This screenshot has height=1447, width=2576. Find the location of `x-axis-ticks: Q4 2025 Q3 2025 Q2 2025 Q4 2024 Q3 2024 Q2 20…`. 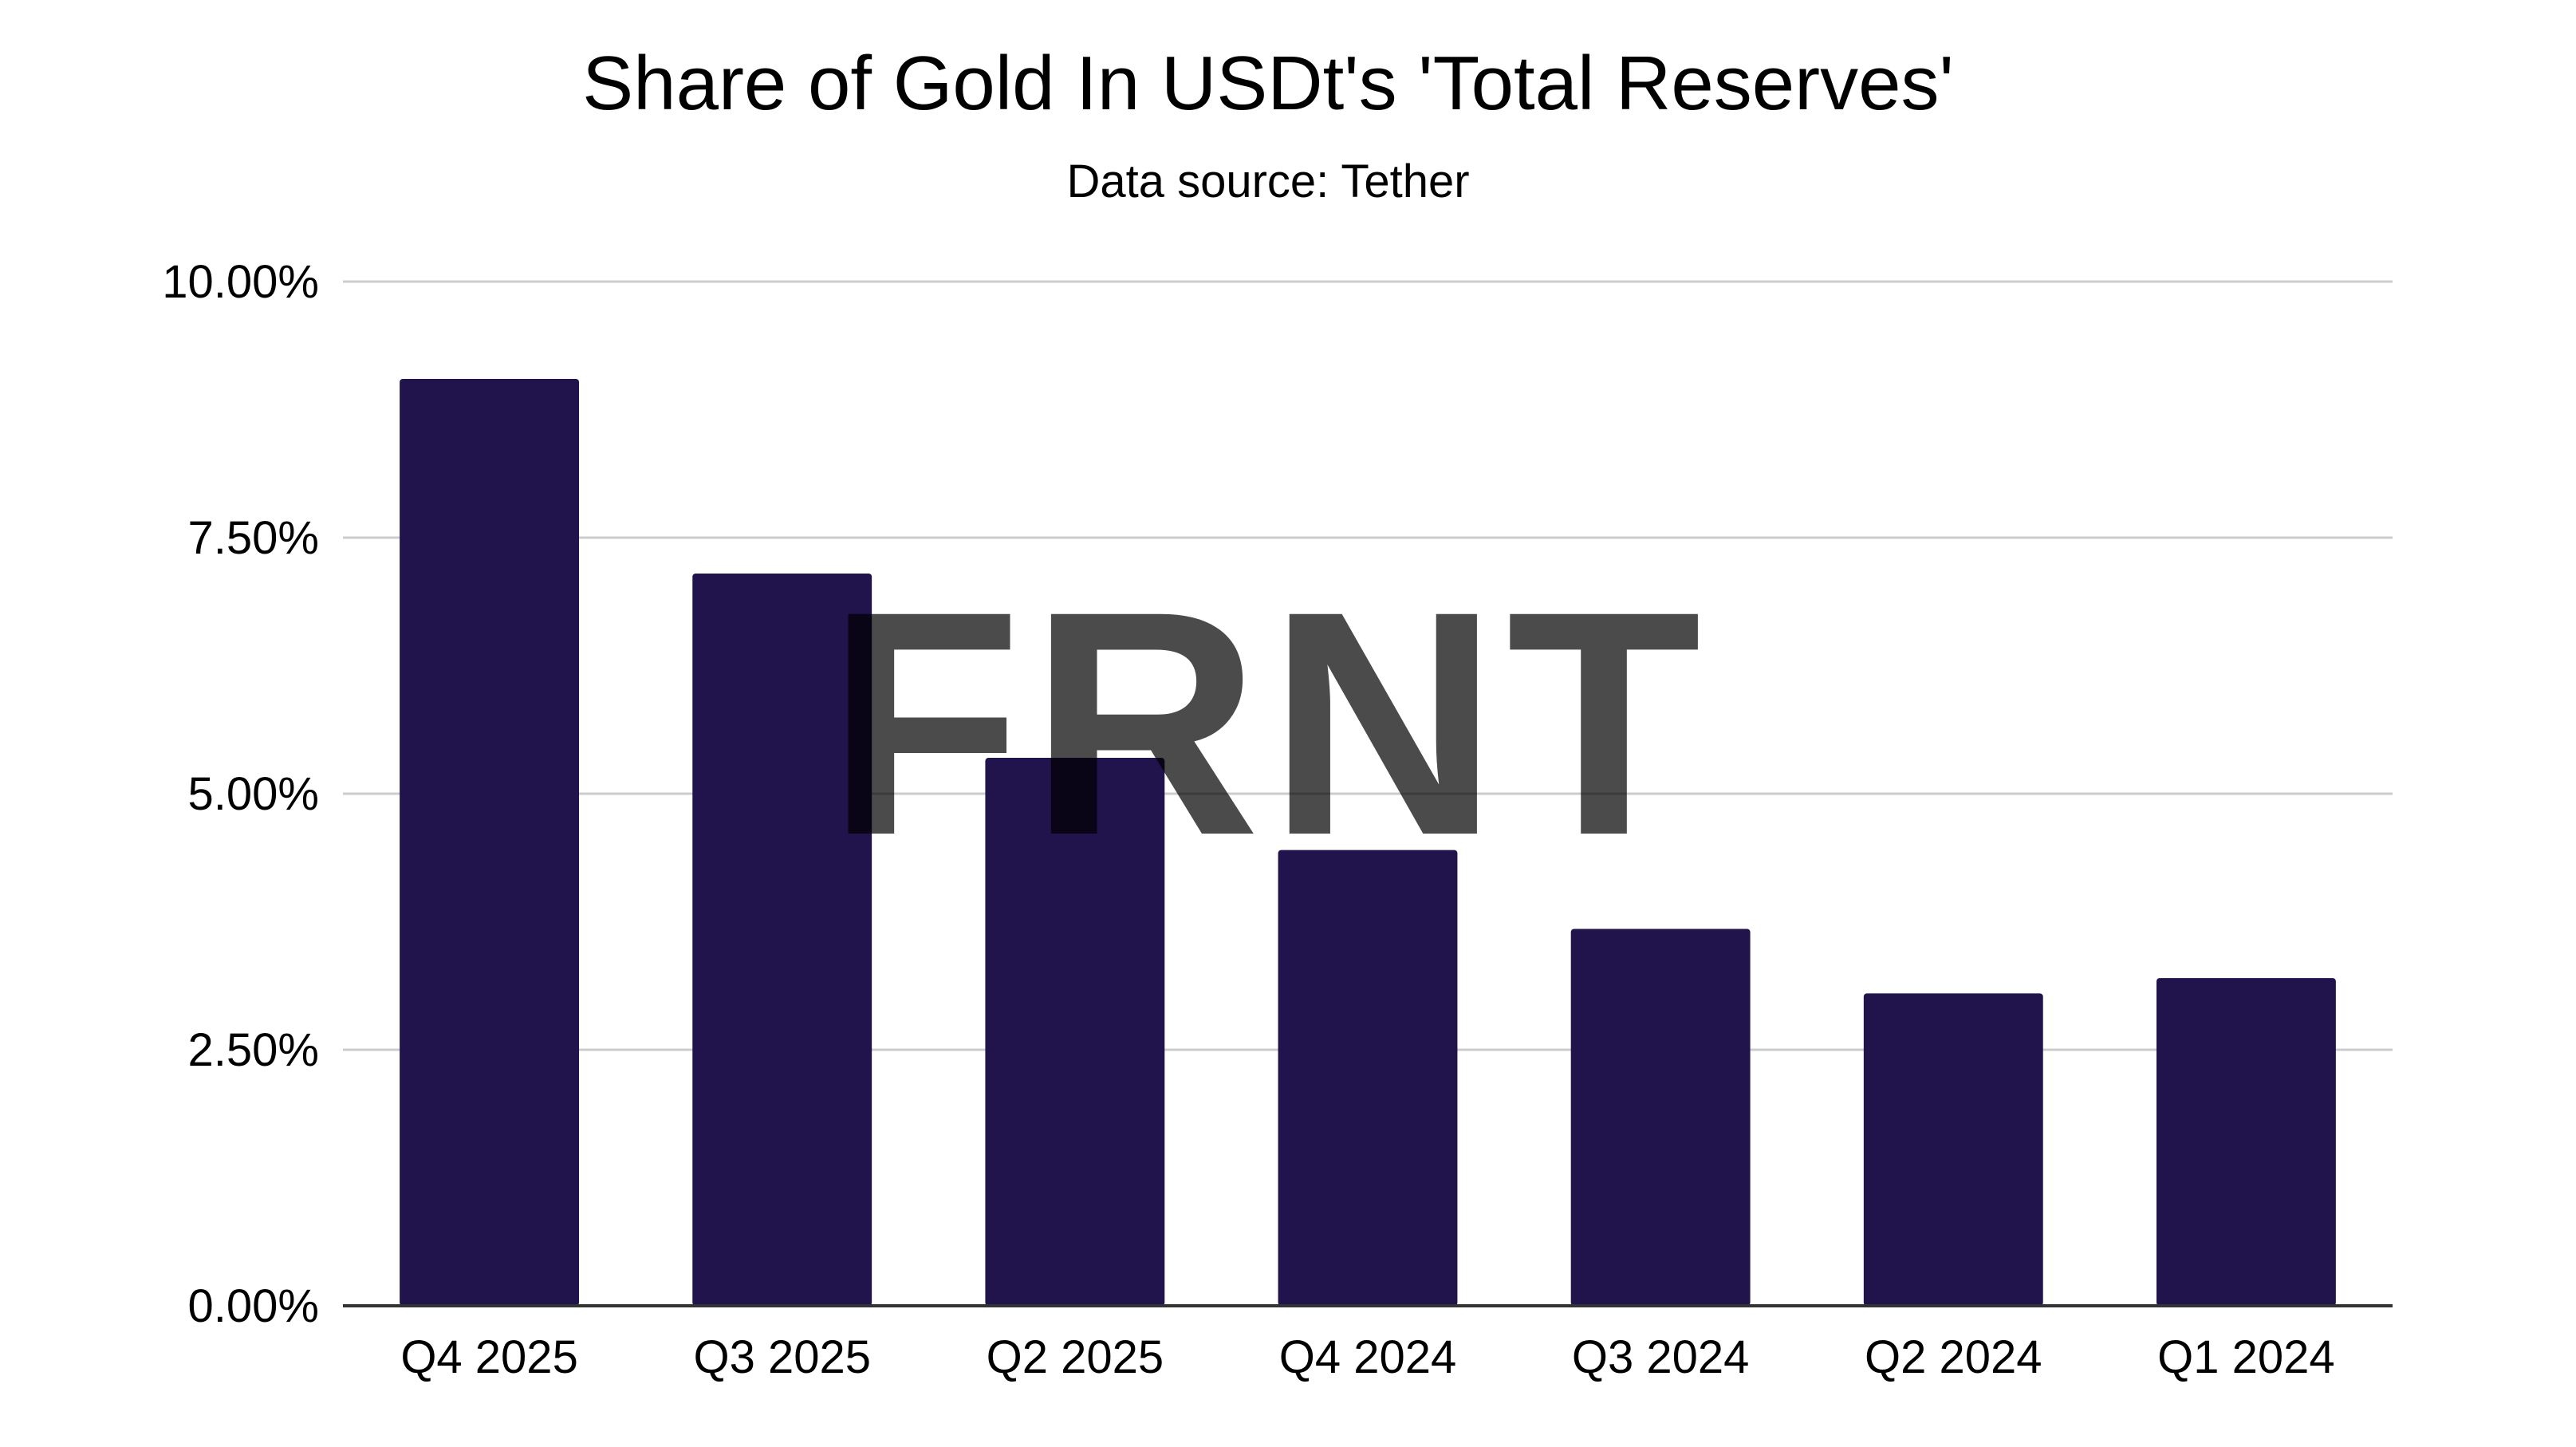

x-axis-ticks: Q4 2025 Q3 2025 Q2 2025 Q4 2024 Q3 2024 Q2 20… is located at coordinates (1367, 1357).